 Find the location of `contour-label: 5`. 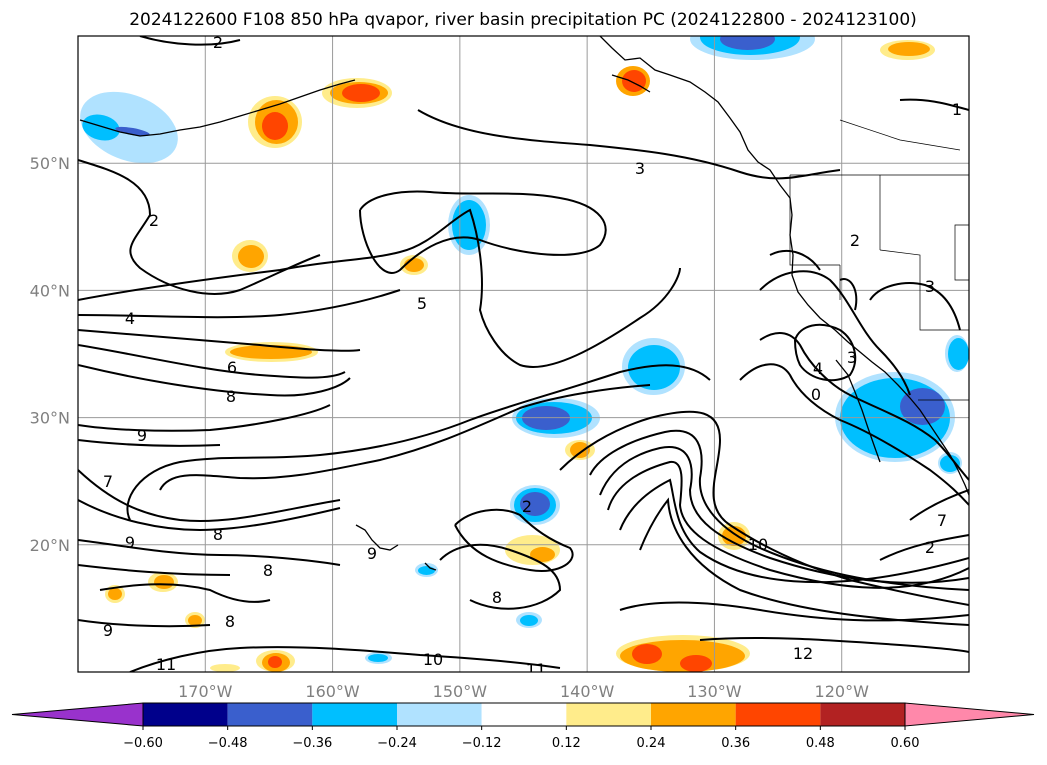

contour-label: 5 is located at coordinates (422, 303).